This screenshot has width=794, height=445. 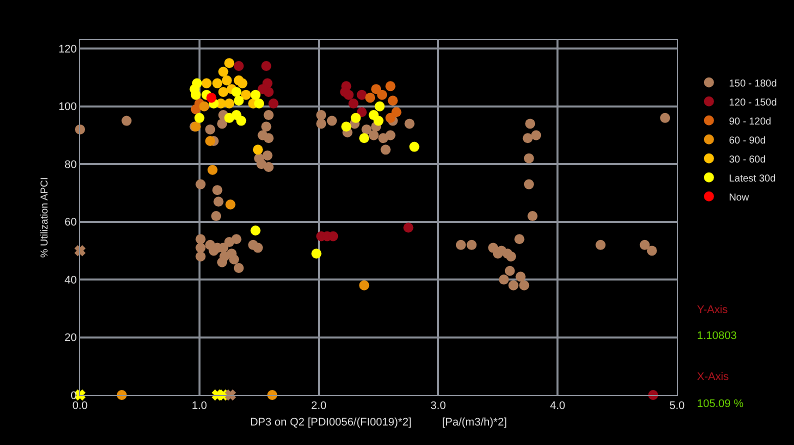 What do you see at coordinates (713, 377) in the screenshot?
I see `text: X-Axis` at bounding box center [713, 377].